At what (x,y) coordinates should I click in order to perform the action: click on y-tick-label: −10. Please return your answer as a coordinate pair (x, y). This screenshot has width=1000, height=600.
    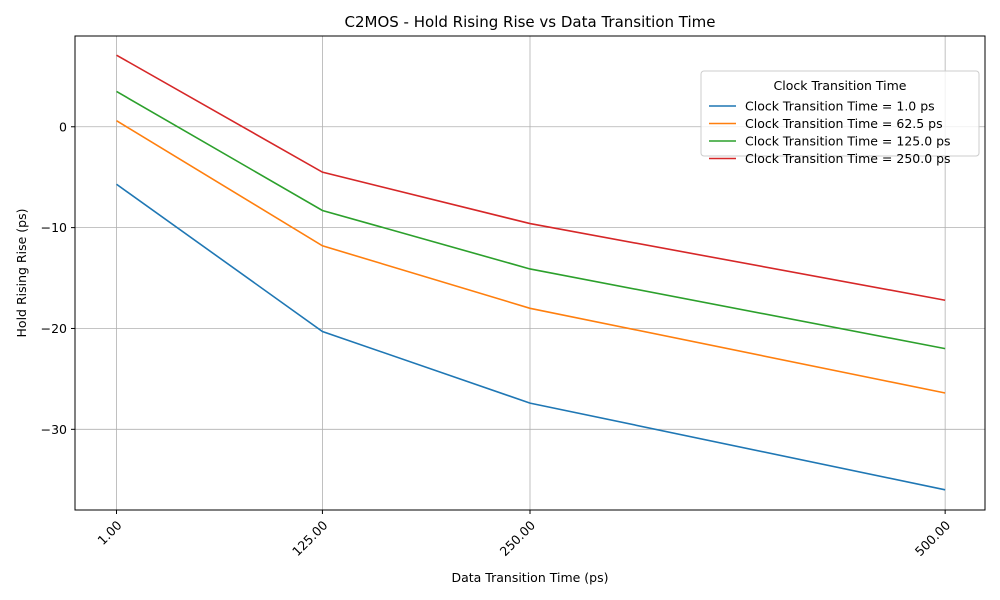
    Looking at the image, I should click on (54, 227).